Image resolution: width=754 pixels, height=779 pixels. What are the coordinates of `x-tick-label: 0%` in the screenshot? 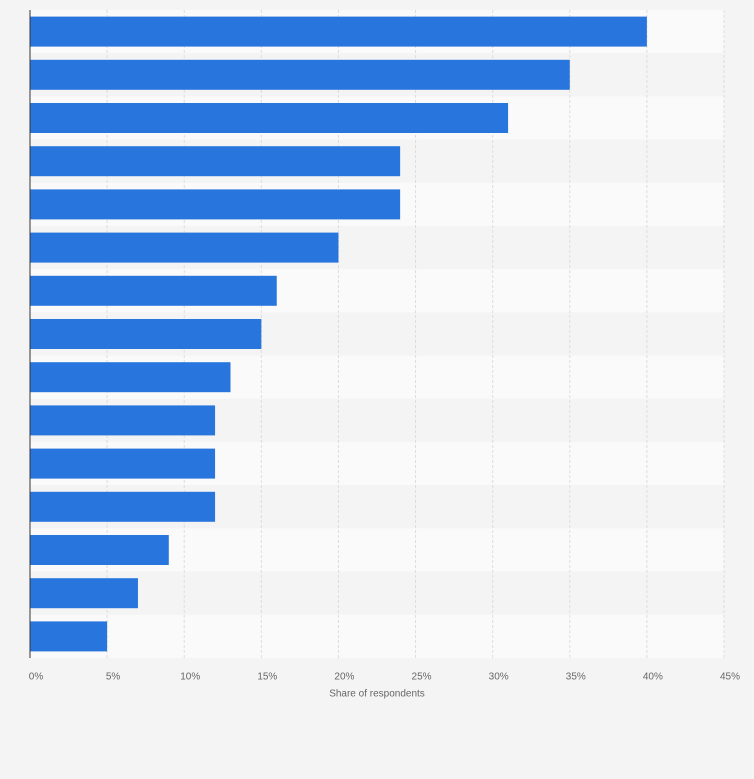 It's located at (36, 677).